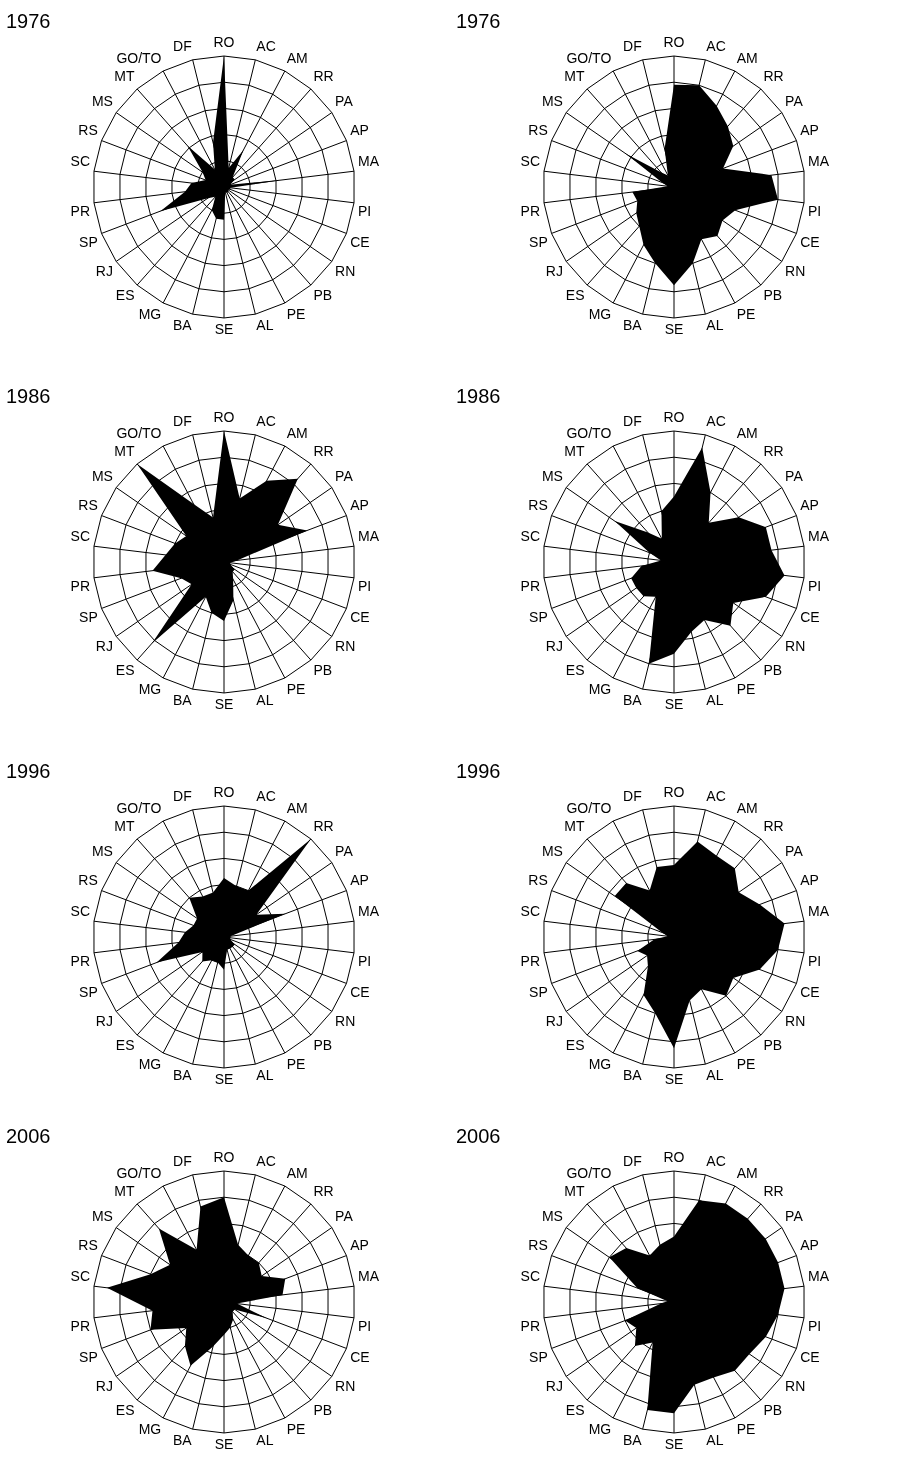  What do you see at coordinates (224, 1079) in the screenshot?
I see `spoke-label: SE` at bounding box center [224, 1079].